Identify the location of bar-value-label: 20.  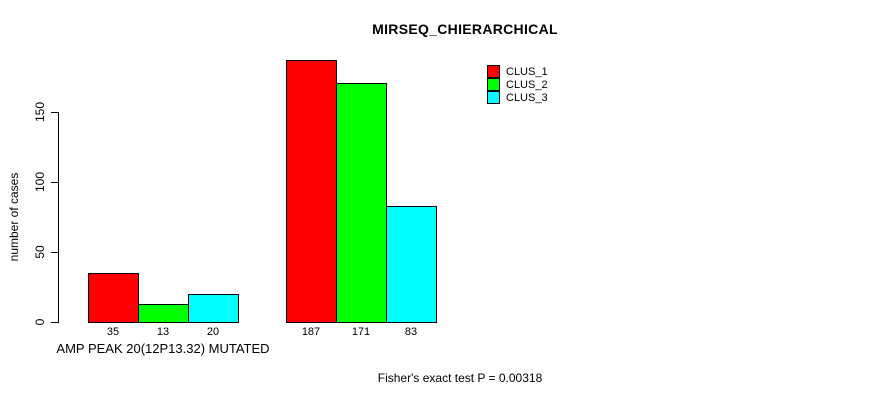
(213, 332).